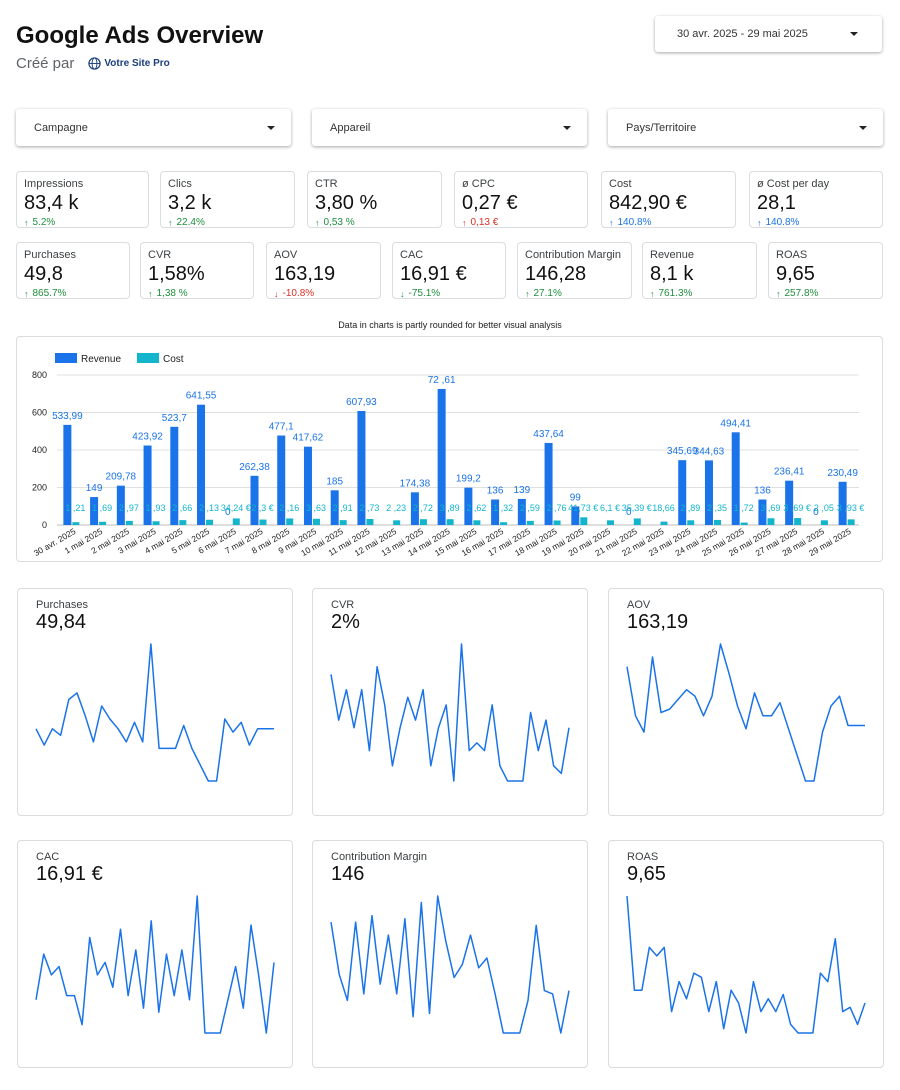  I want to click on data-label-cost: 3 ,69, so click(770, 508).